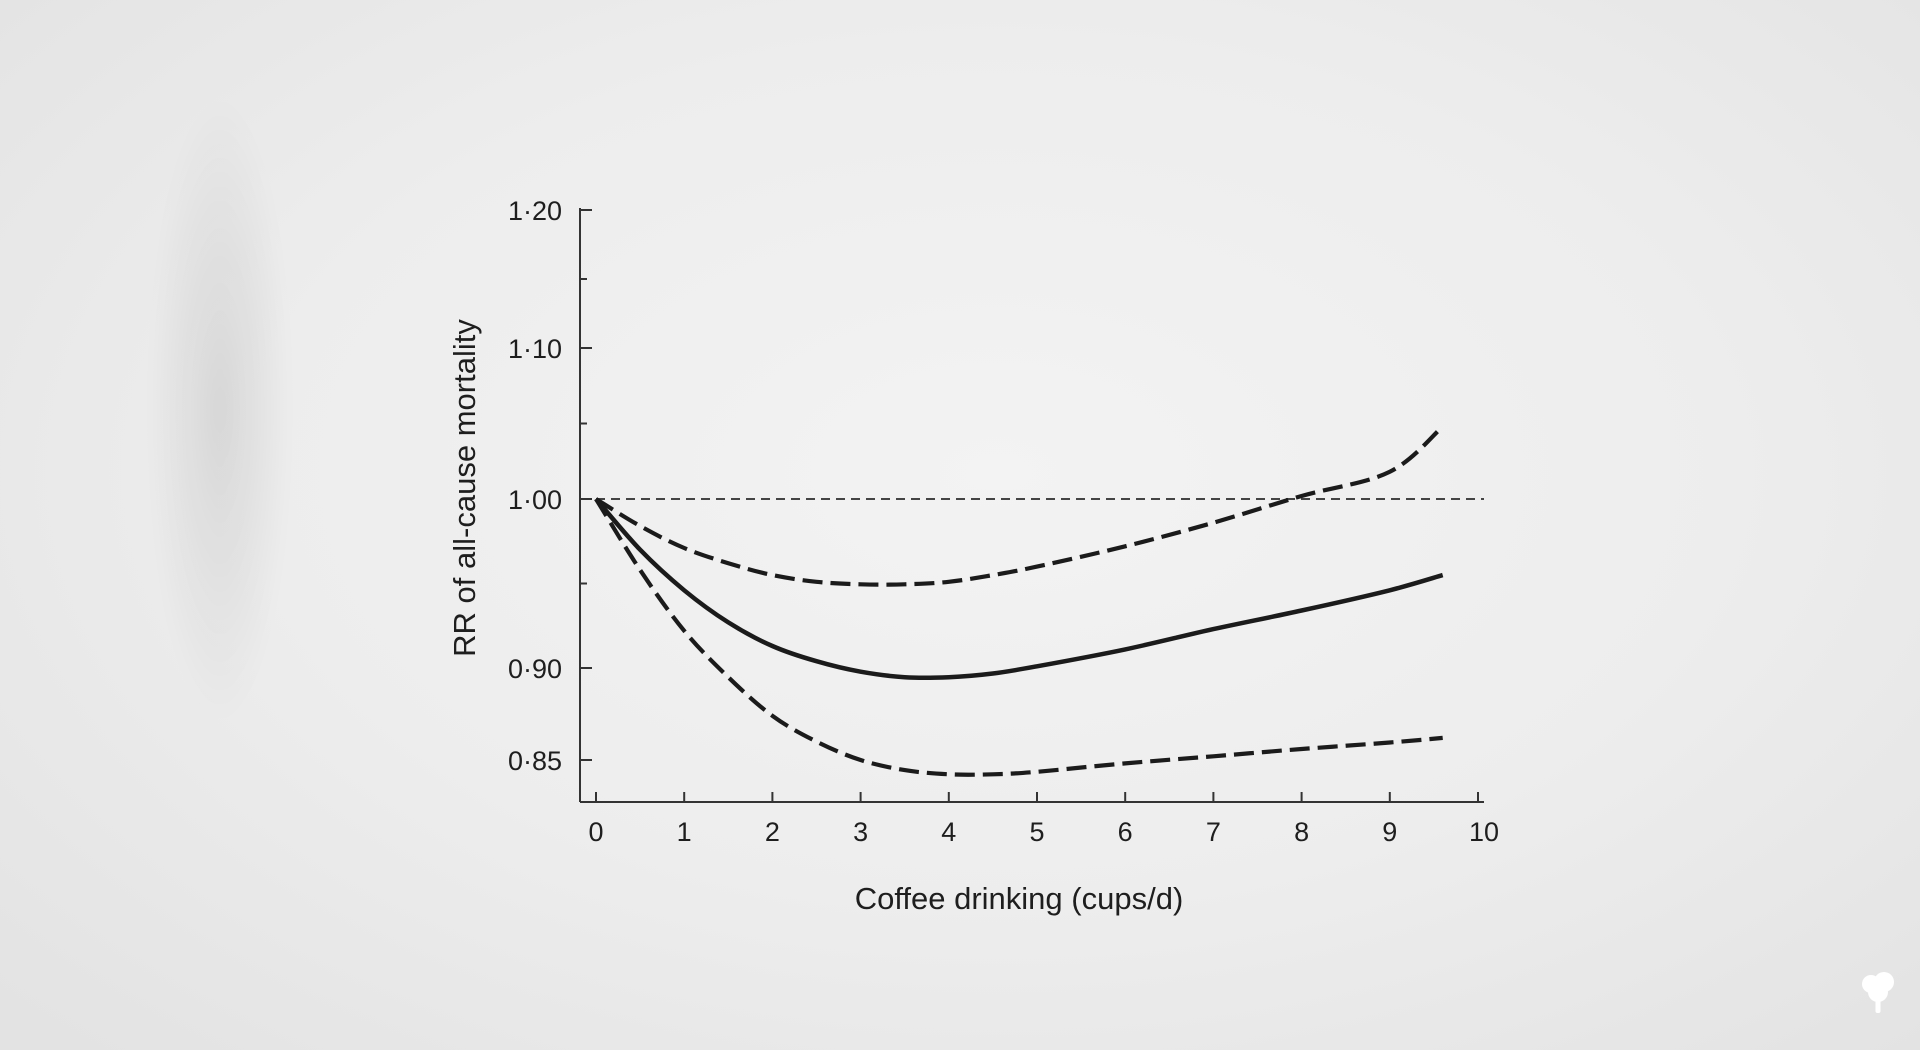 The image size is (1920, 1050). What do you see at coordinates (595, 832) in the screenshot?
I see `x-tick-label: 0` at bounding box center [595, 832].